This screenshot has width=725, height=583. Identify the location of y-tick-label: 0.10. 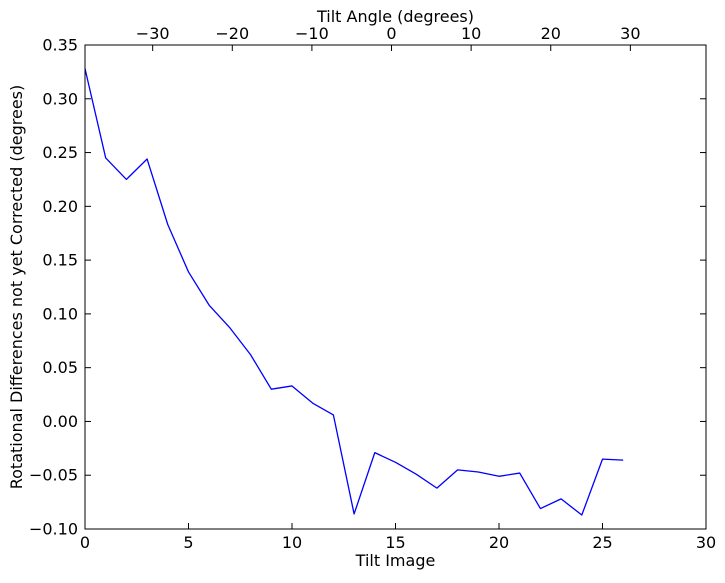
(60, 313).